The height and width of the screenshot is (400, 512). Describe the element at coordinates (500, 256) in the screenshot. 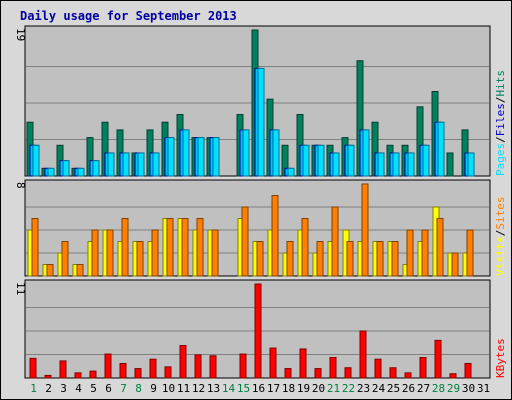

I see `legend-entry: Visits` at that location.